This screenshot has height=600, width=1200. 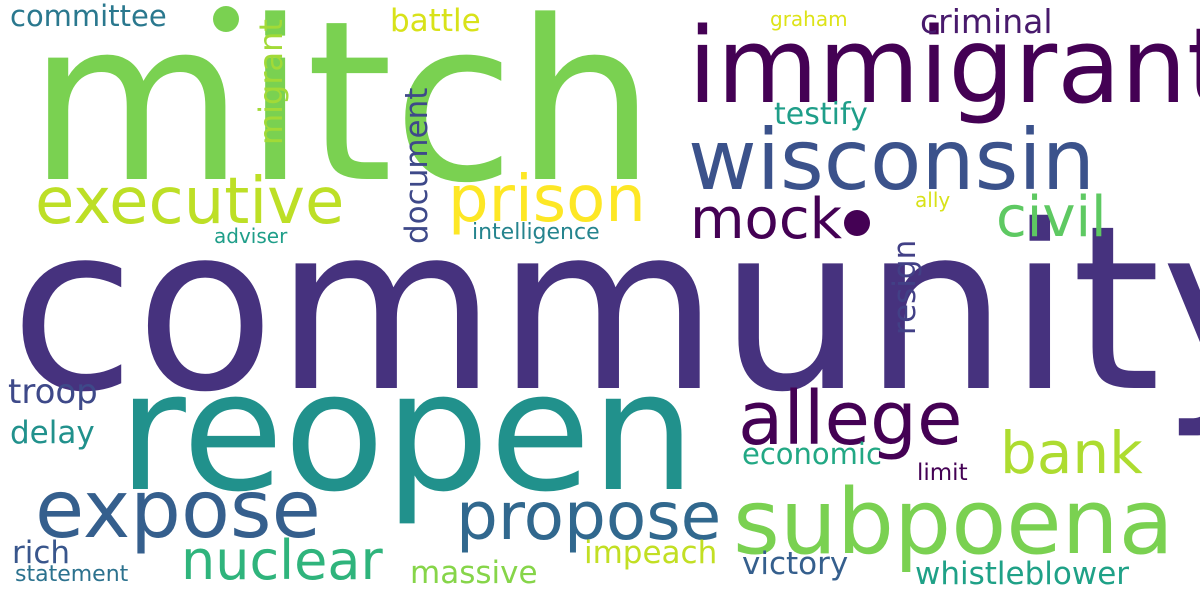 What do you see at coordinates (944, 66) in the screenshot?
I see `word-immigrant: immigrant` at bounding box center [944, 66].